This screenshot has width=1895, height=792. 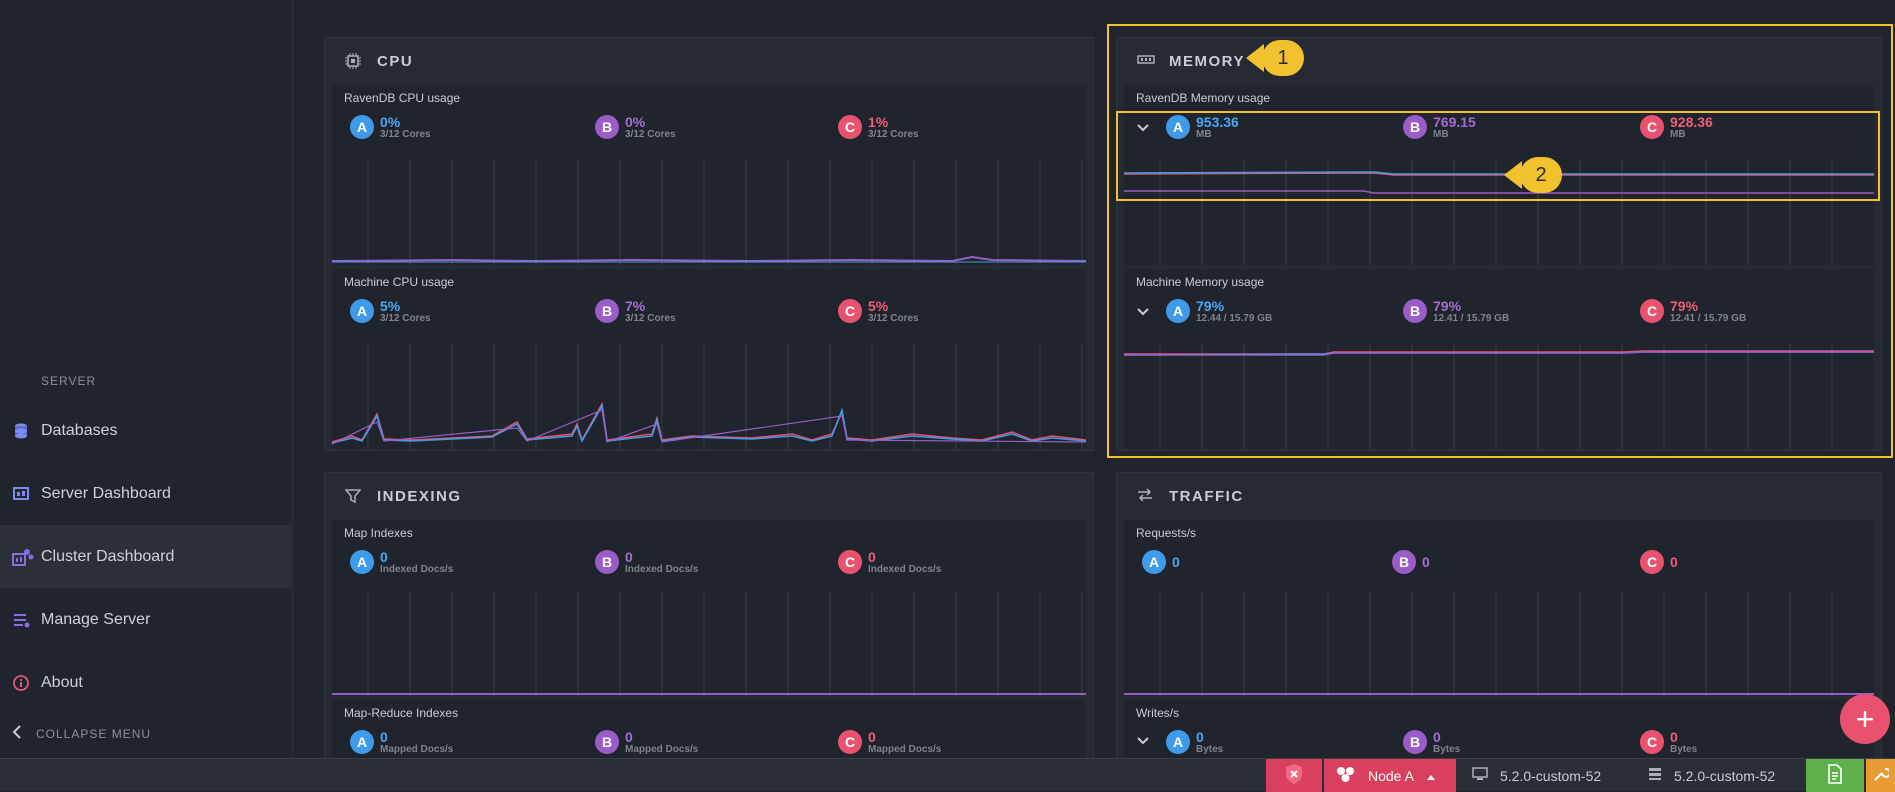 I want to click on indexing-panel-header: INDEXING, so click(x=709, y=496).